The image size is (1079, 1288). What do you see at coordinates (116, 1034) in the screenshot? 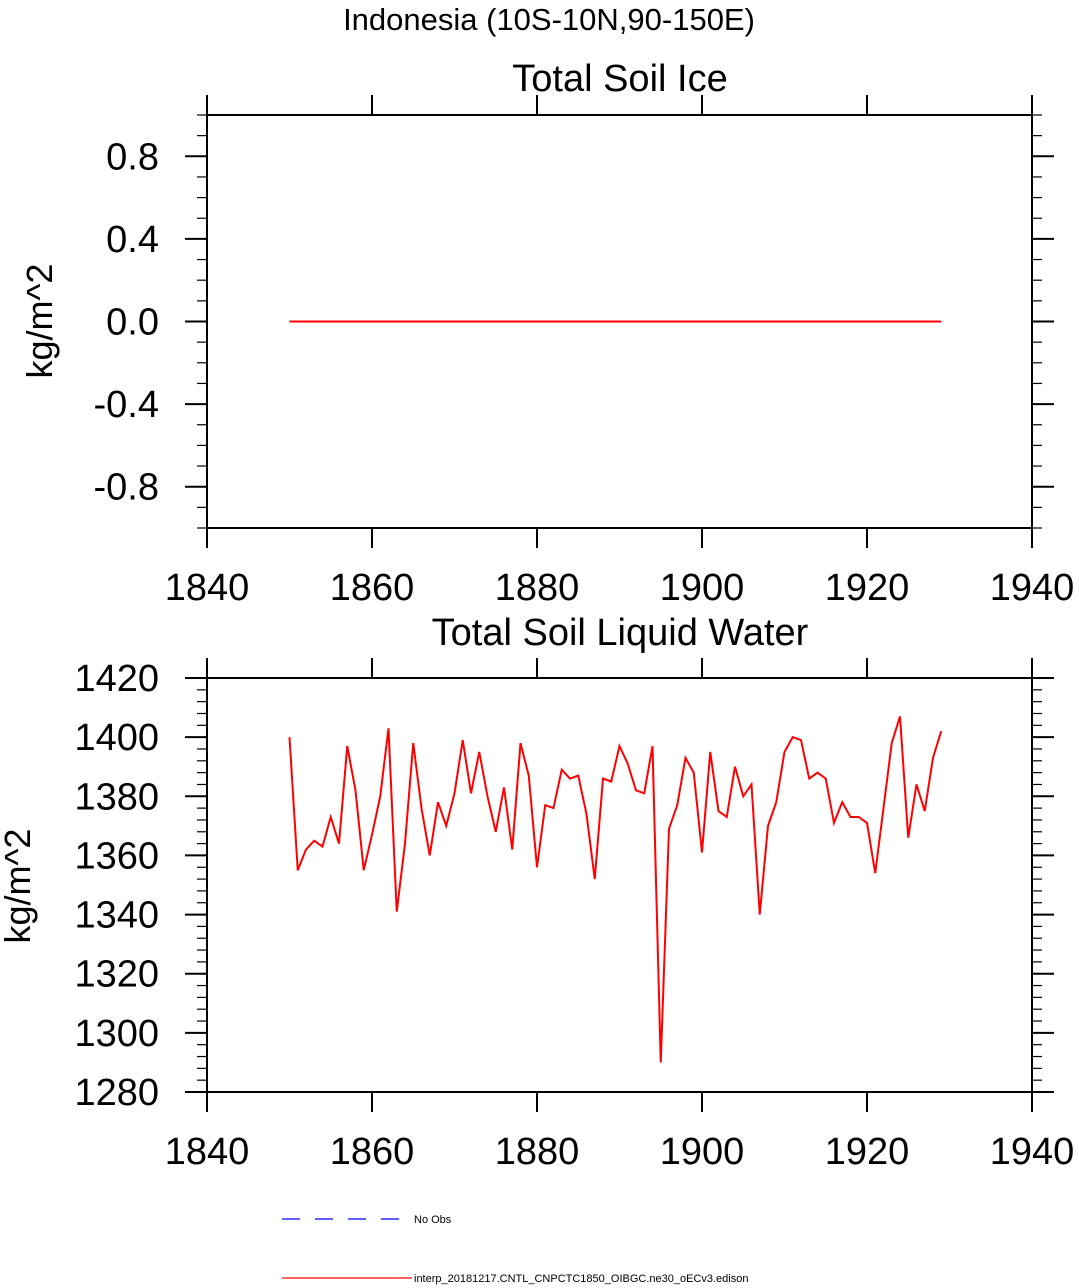
I see `soil-liquid-y-tick-label: 1300` at bounding box center [116, 1034].